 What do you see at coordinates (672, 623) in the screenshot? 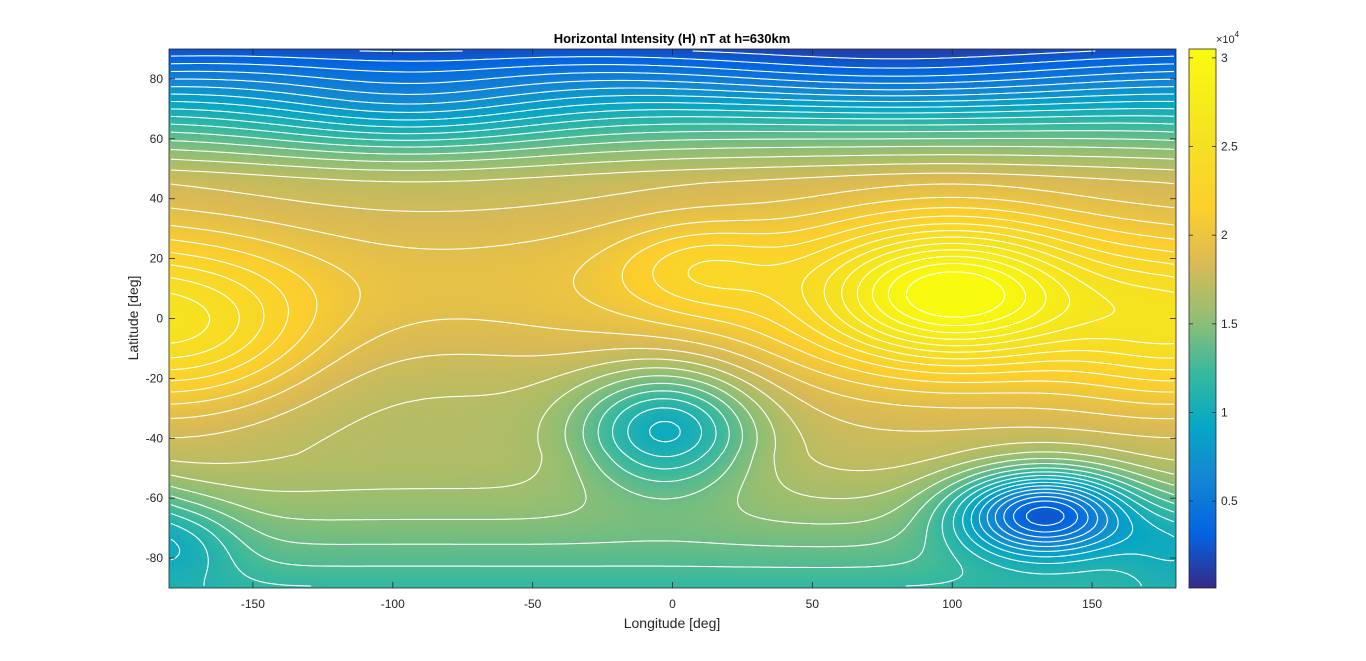
I see `x-axis-label: Longitude [deg]` at bounding box center [672, 623].